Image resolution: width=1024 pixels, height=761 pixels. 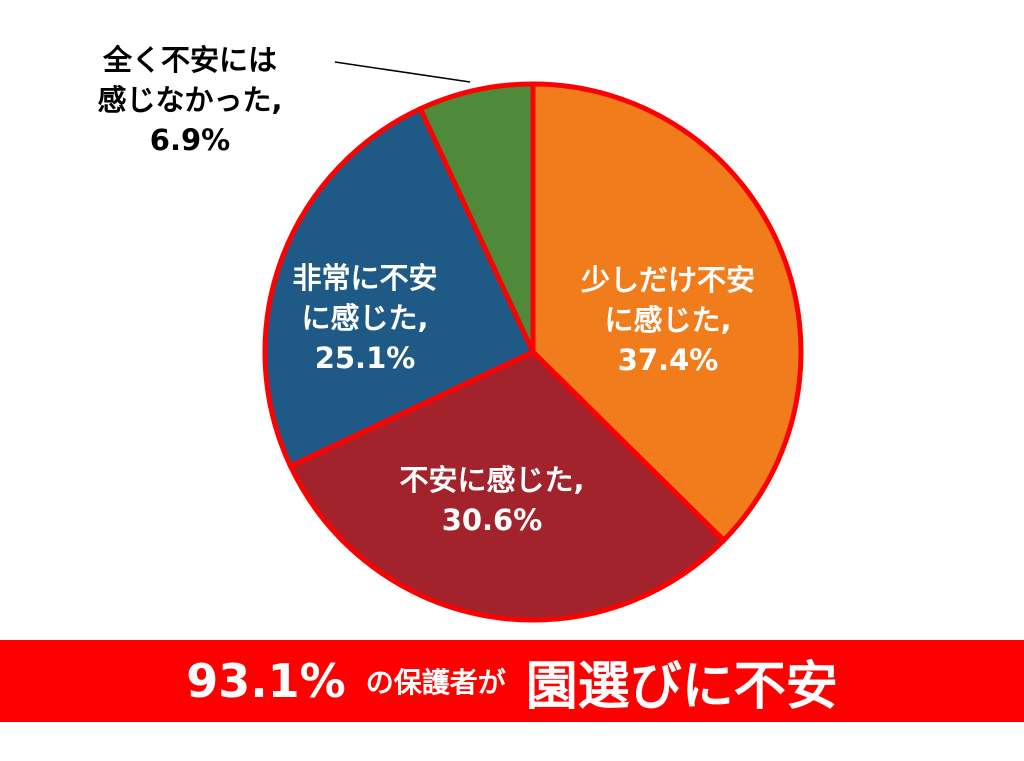 What do you see at coordinates (435, 682) in the screenshot?
I see `banner-middle: の保護者が` at bounding box center [435, 682].